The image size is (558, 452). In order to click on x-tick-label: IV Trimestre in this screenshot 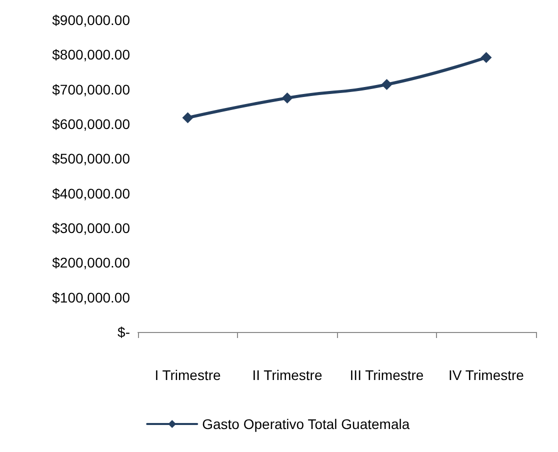, I will do `click(486, 375)`.